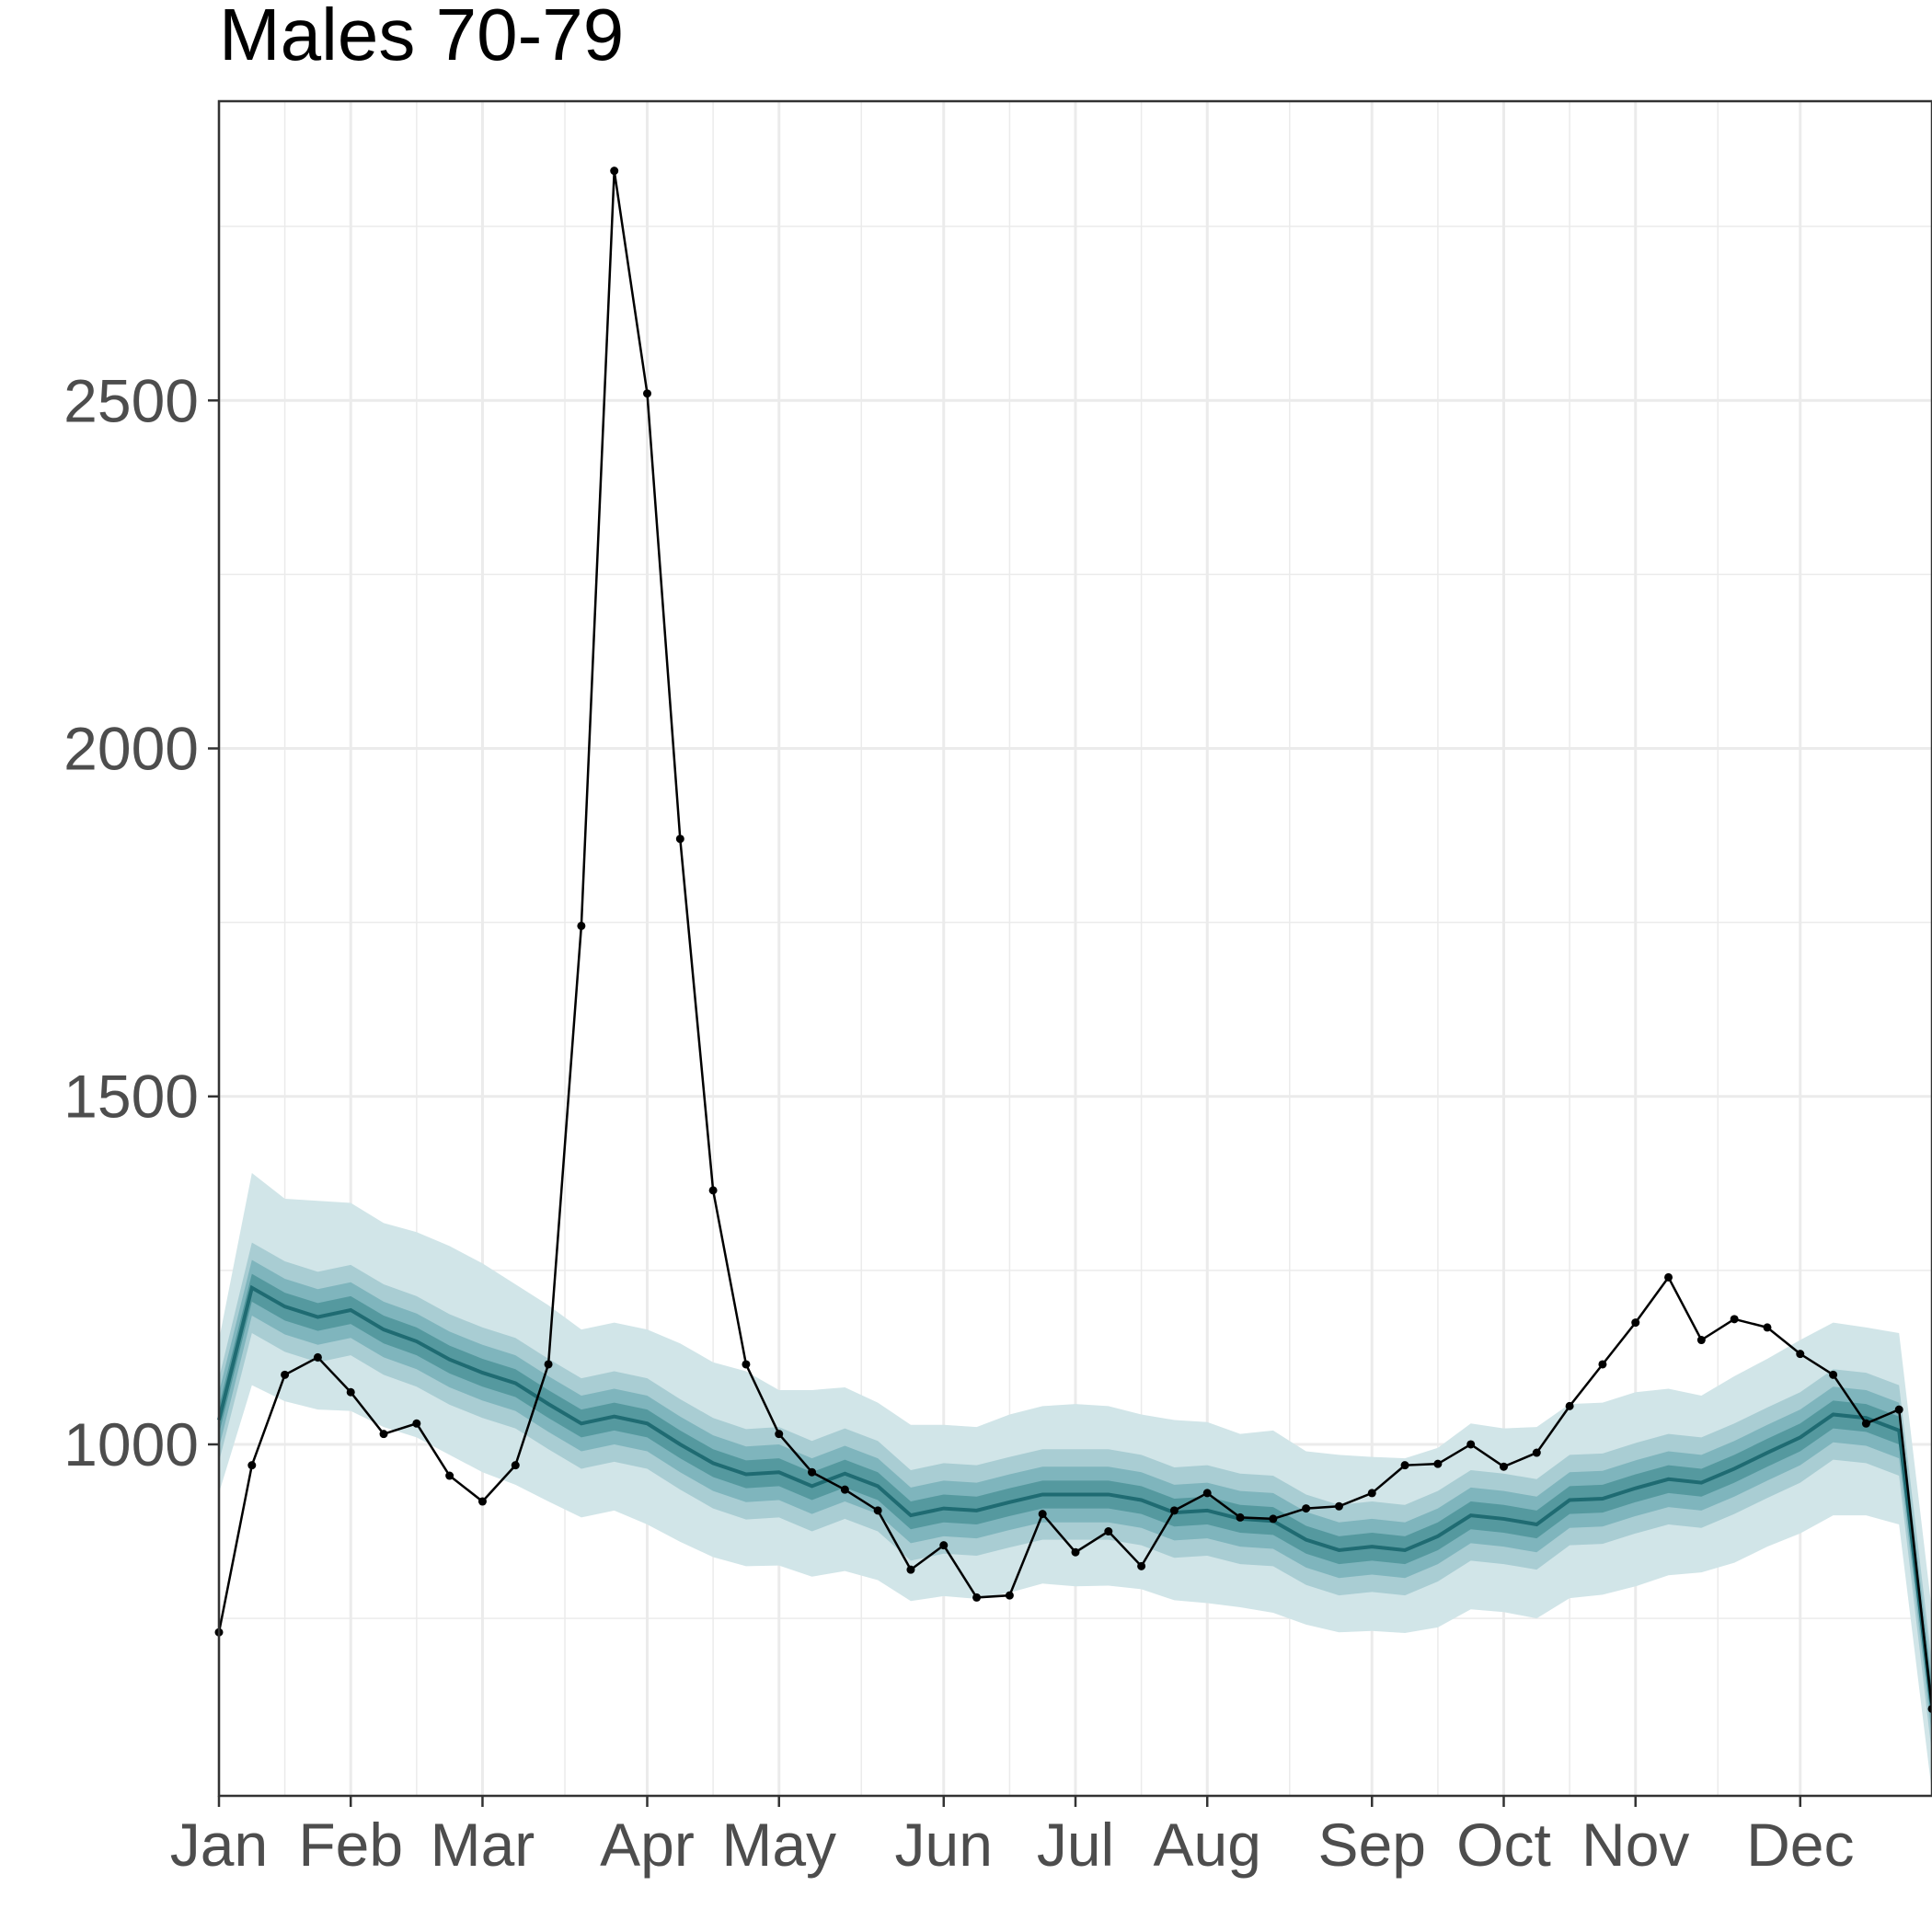  What do you see at coordinates (778, 1845) in the screenshot?
I see `x-tick-label: May` at bounding box center [778, 1845].